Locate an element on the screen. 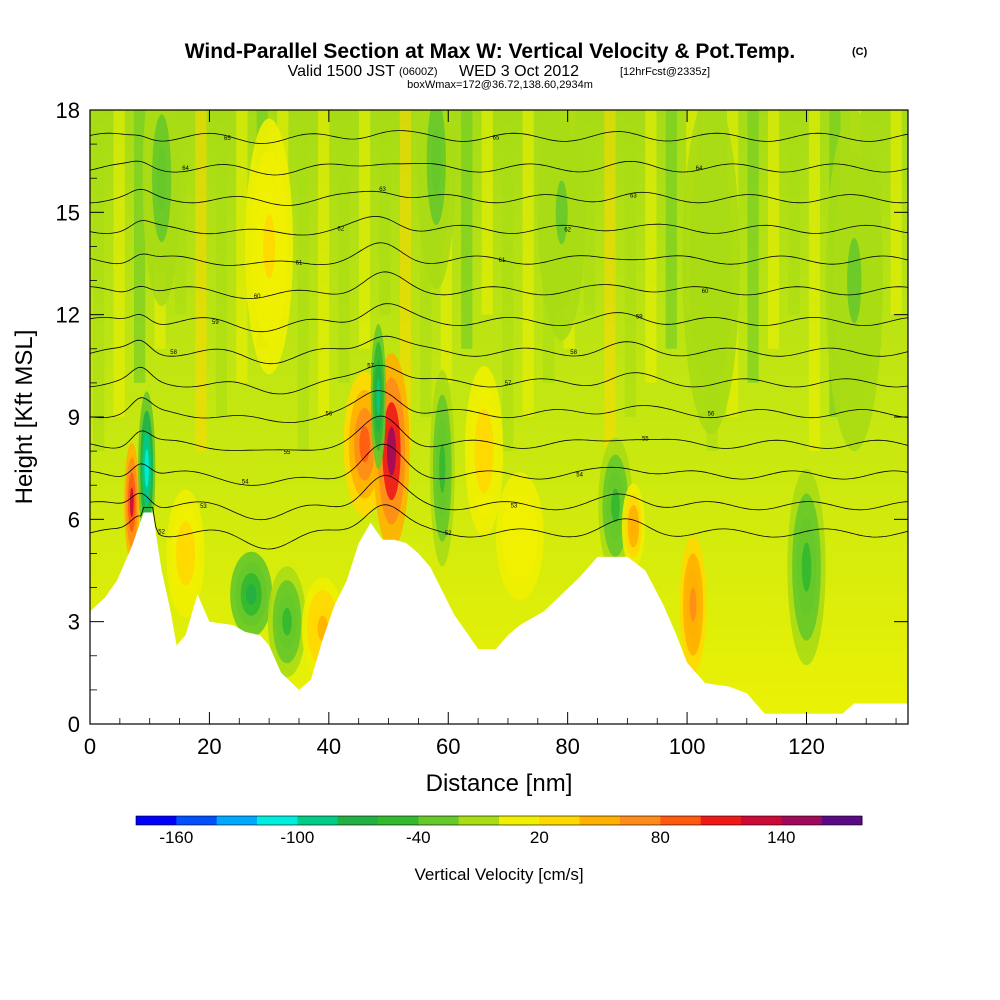  isentrope-label: 59 is located at coordinates (639, 318).